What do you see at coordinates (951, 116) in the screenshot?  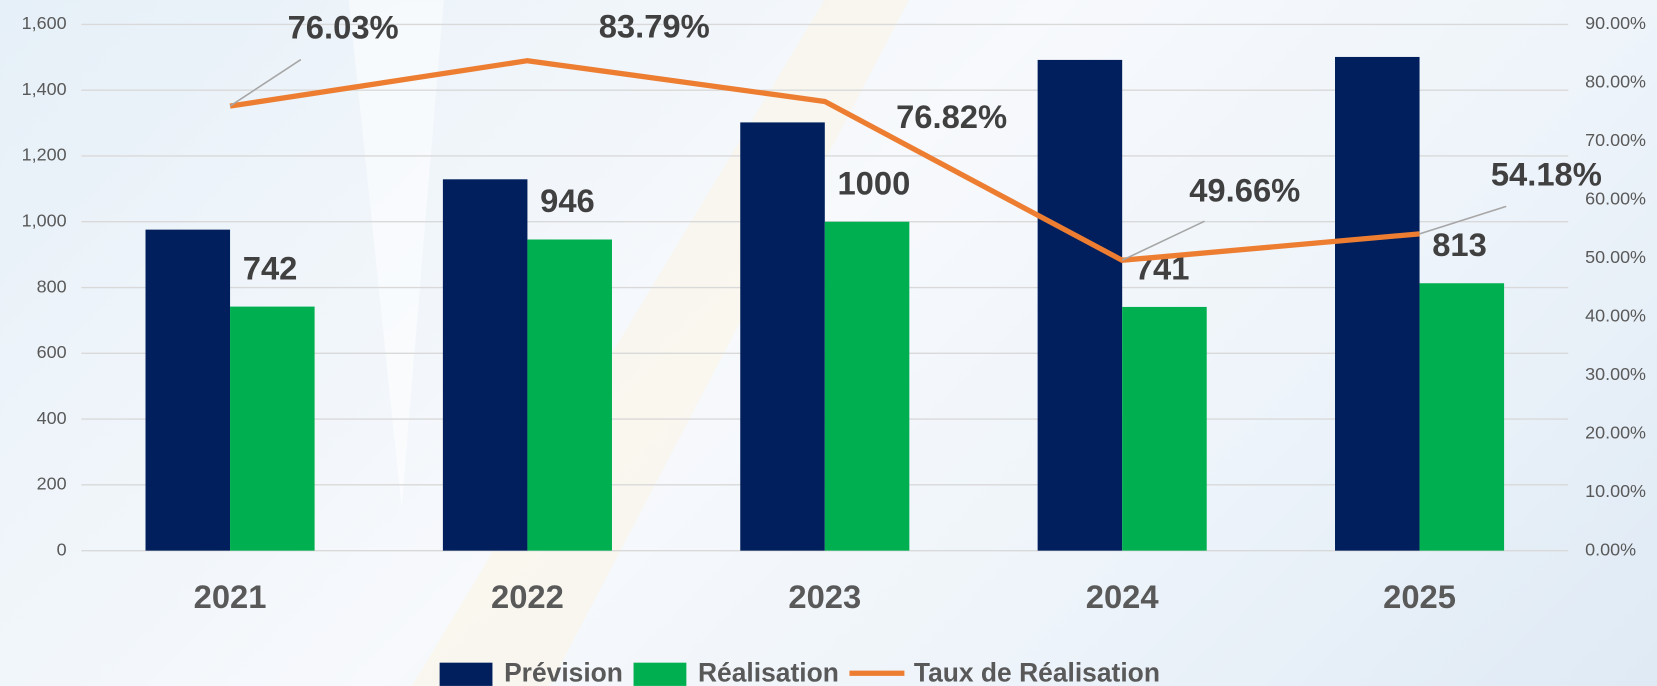 I see `data-label: 76.82%` at bounding box center [951, 116].